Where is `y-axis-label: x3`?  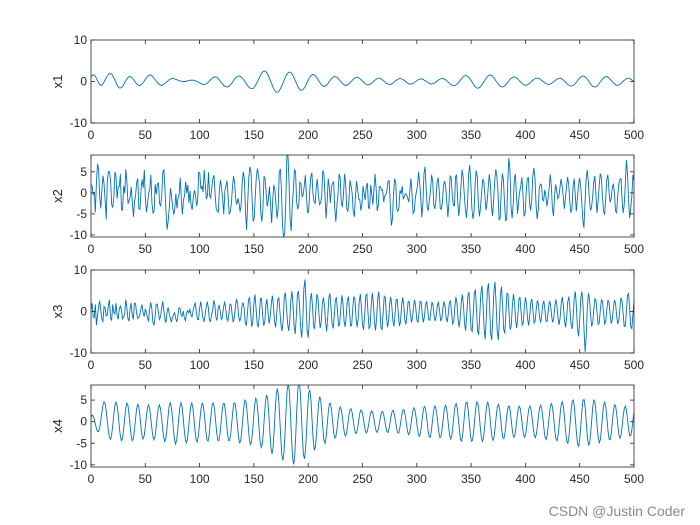
y-axis-label: x3 is located at coordinates (57, 312).